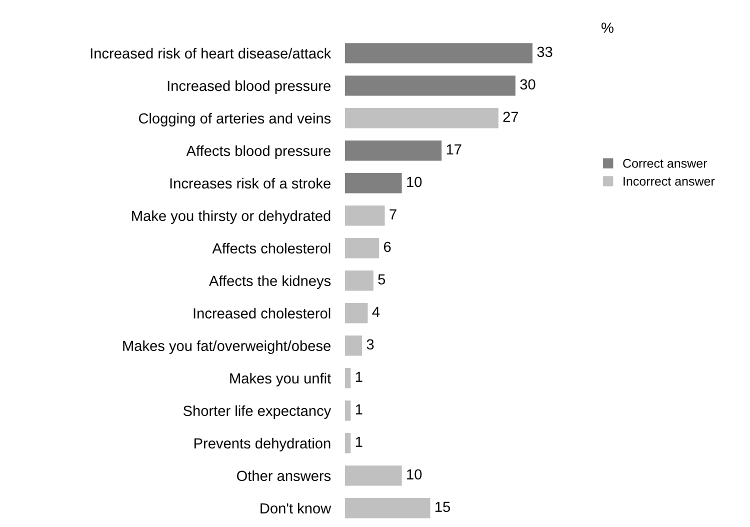  I want to click on y-tick-label: Makes you fat/overweight/obese, so click(226, 347).